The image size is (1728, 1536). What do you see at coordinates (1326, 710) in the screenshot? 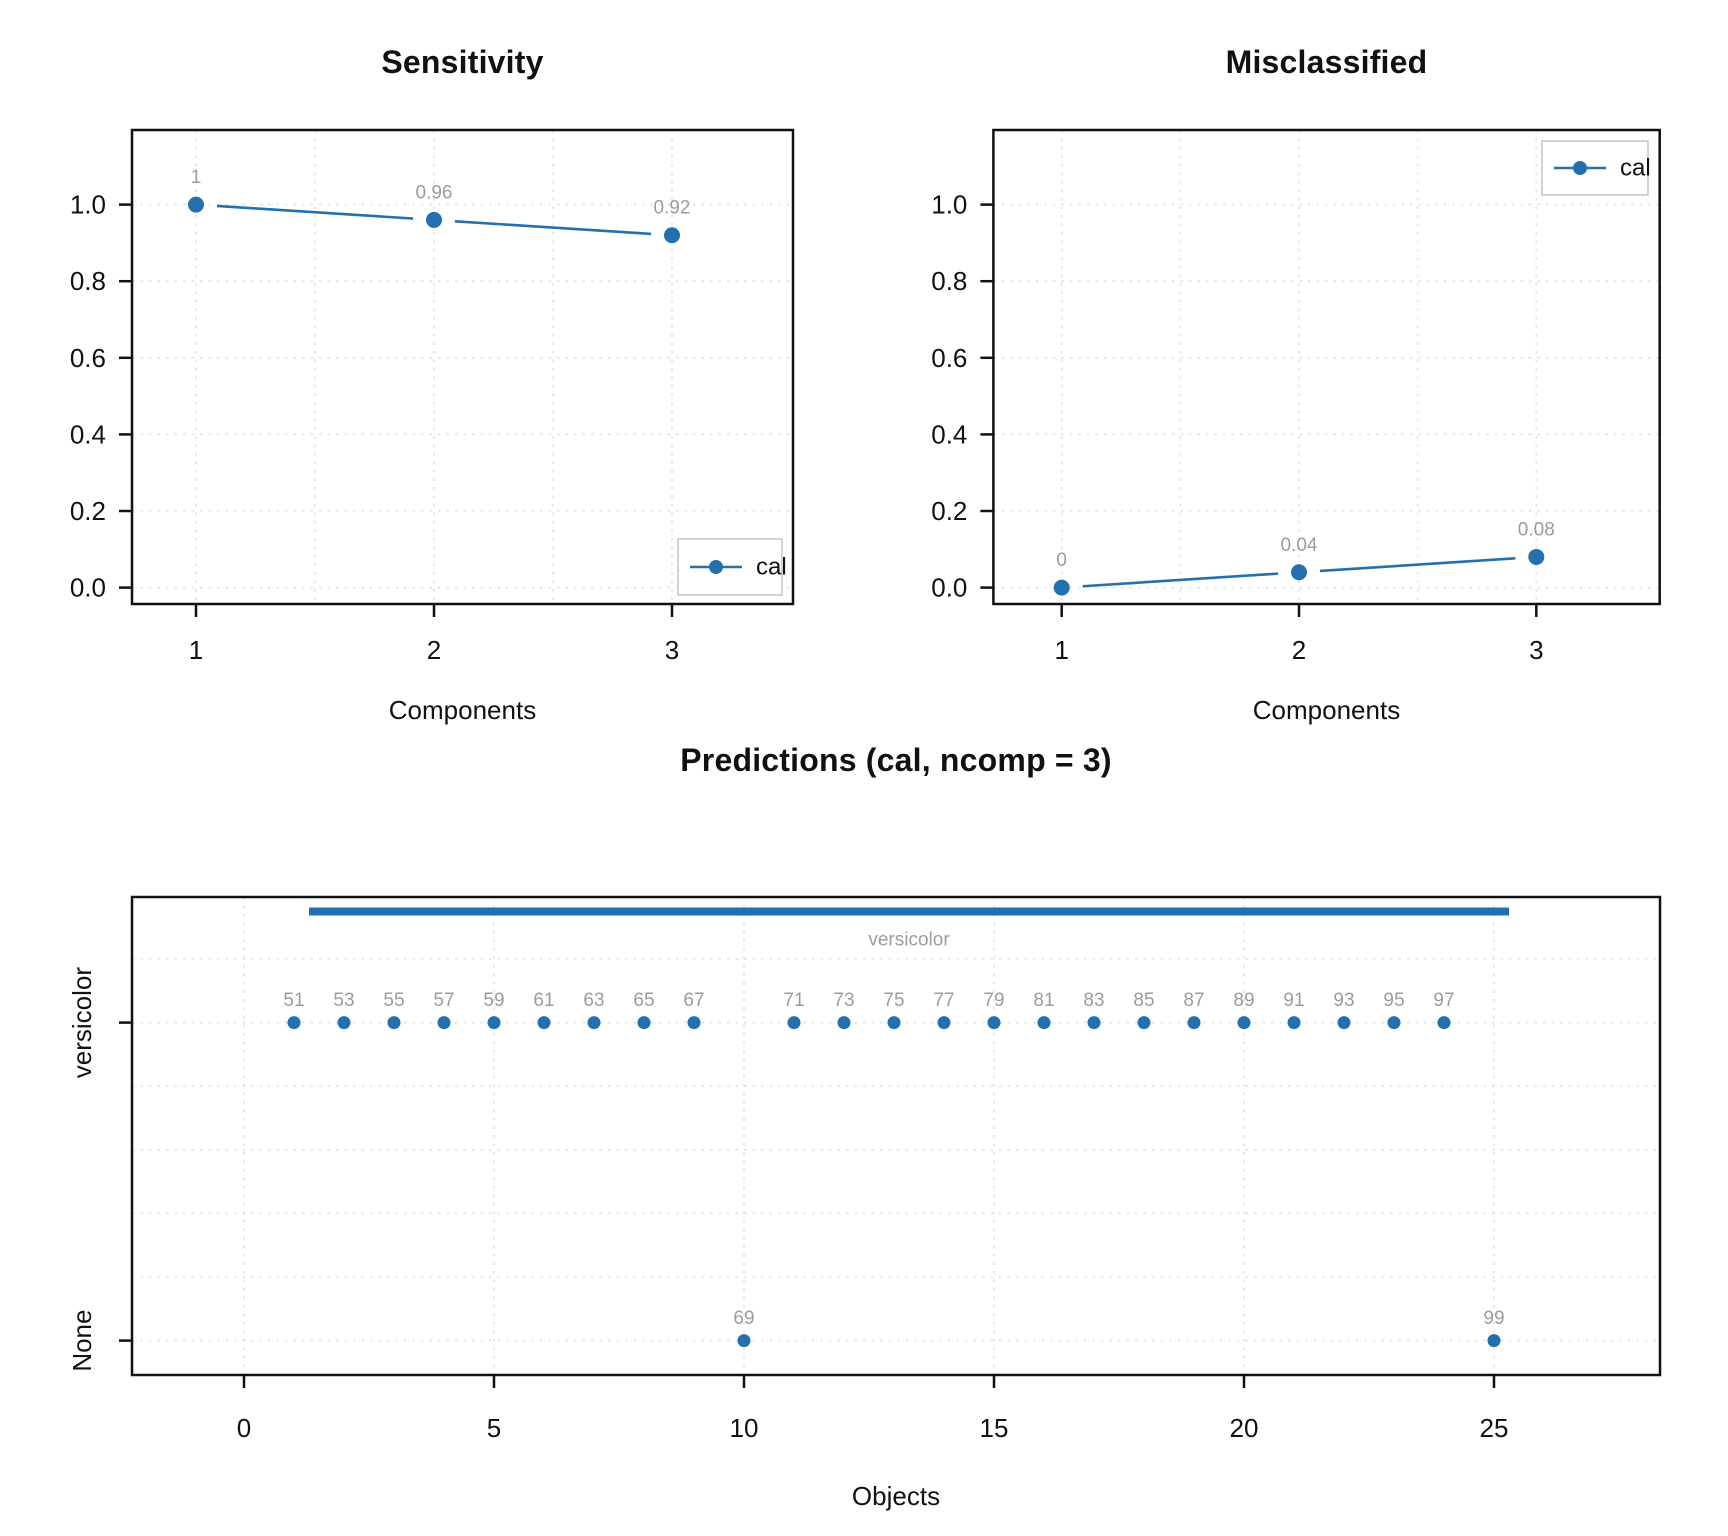
I see `misclassified-xaxis-label: Components` at bounding box center [1326, 710].